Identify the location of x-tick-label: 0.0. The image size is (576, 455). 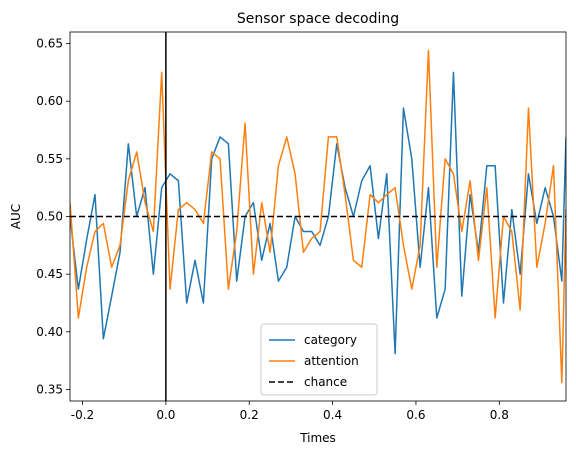
(165, 415).